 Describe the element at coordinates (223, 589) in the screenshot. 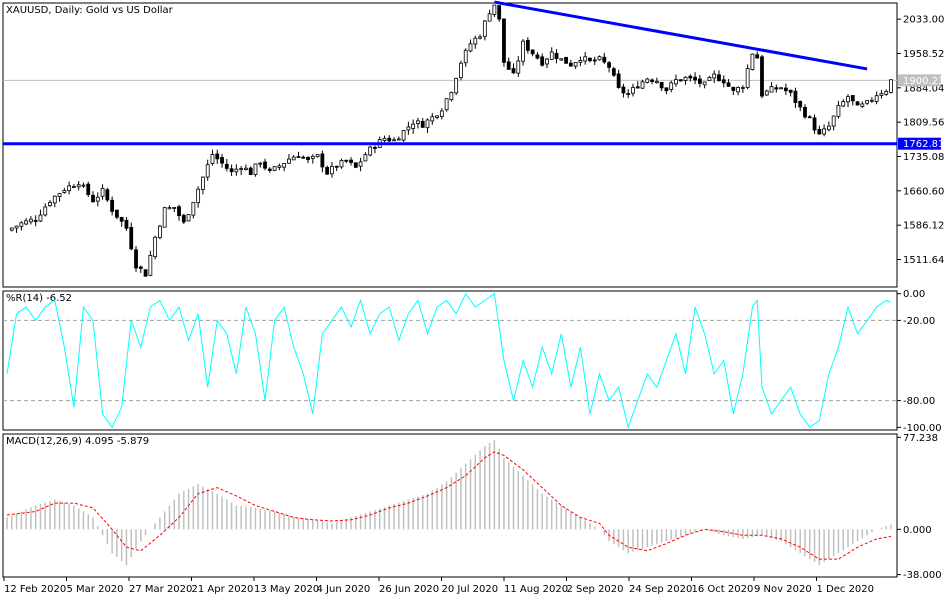

I see `x-axis-label: 21 Apr 2020` at that location.